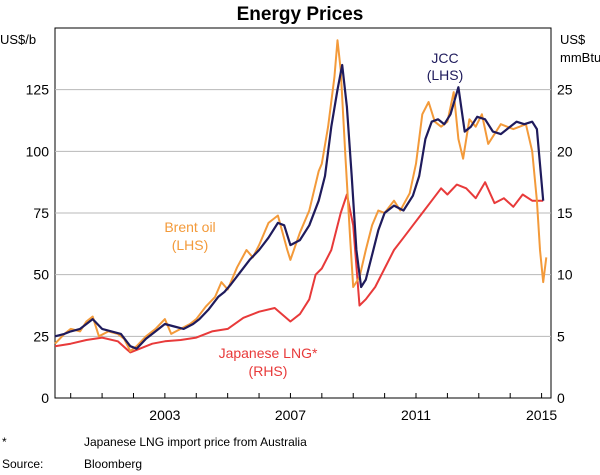  What do you see at coordinates (38, 244) in the screenshot?
I see `left-axis-tick-labels: 0 25 50 75 100 125` at bounding box center [38, 244].